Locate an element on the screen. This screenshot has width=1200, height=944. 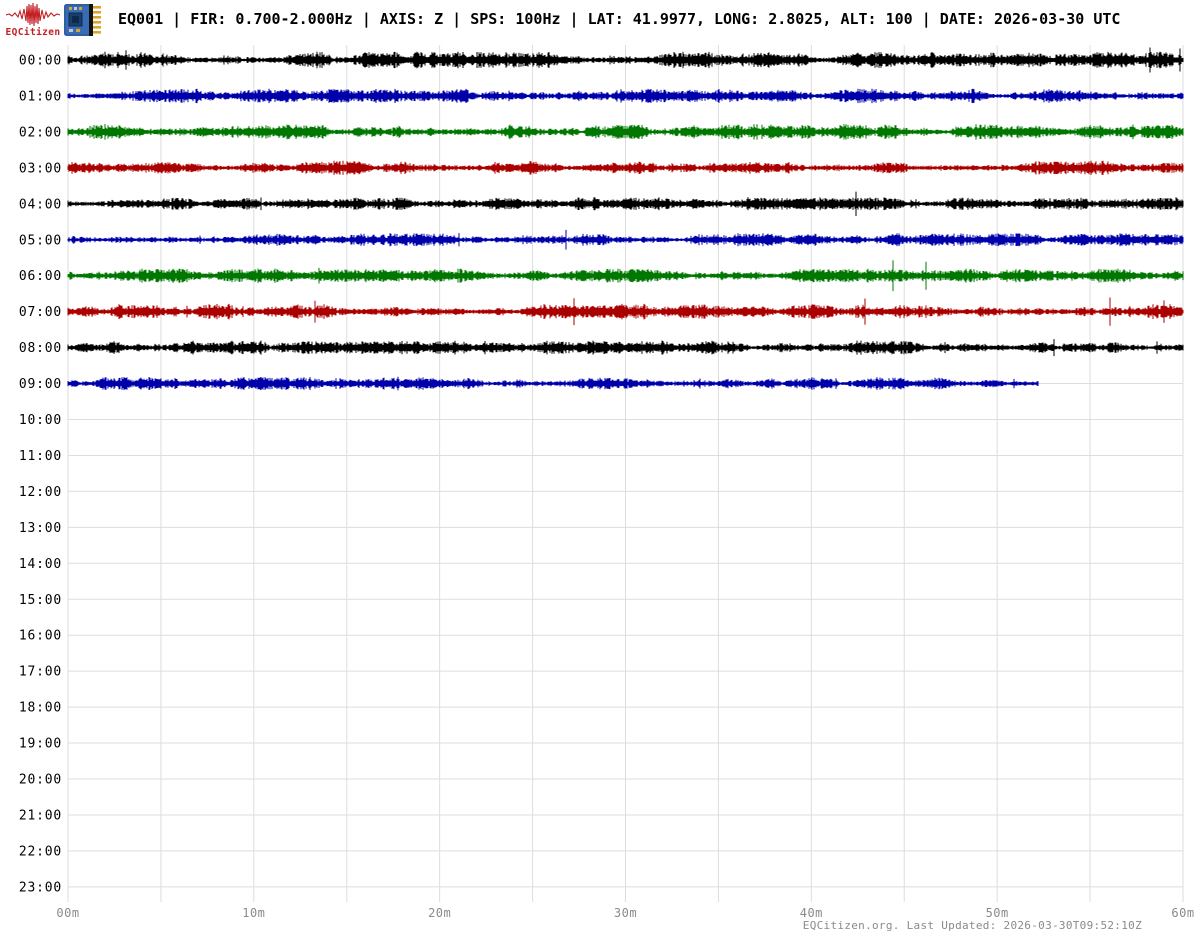
hour-label: 16:00 is located at coordinates (40, 636).